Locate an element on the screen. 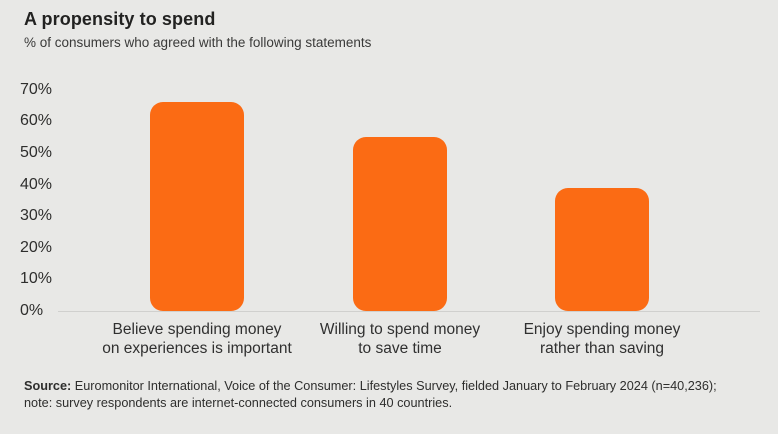 The height and width of the screenshot is (434, 778). bar-label: Willing to spend money to save time is located at coordinates (400, 339).